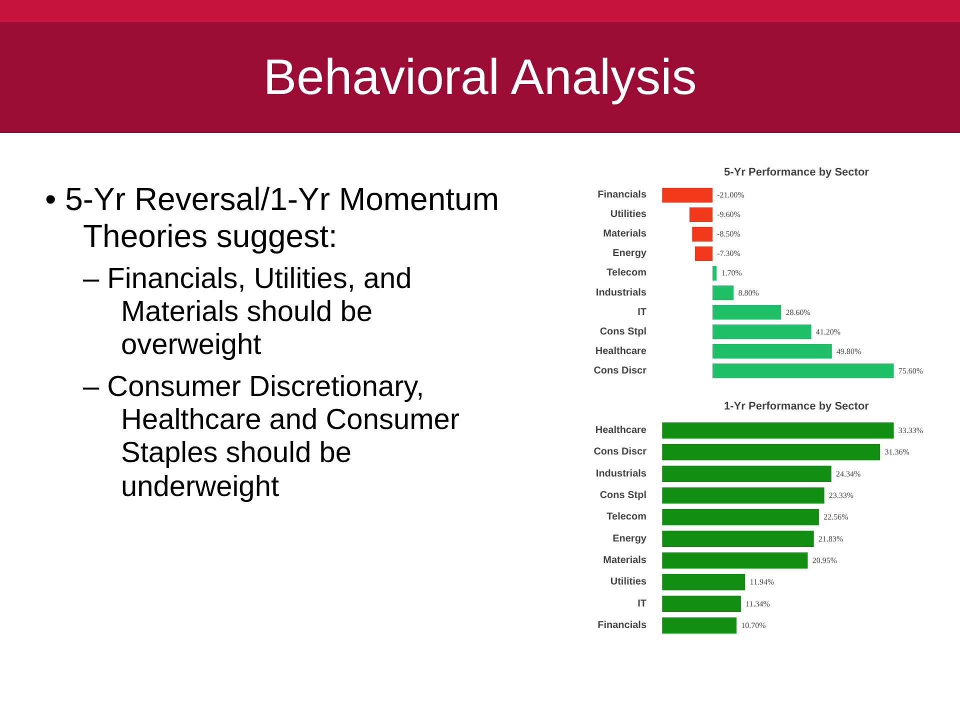 This screenshot has height=720, width=960. Describe the element at coordinates (731, 195) in the screenshot. I see `data-label: -21.00%` at that location.